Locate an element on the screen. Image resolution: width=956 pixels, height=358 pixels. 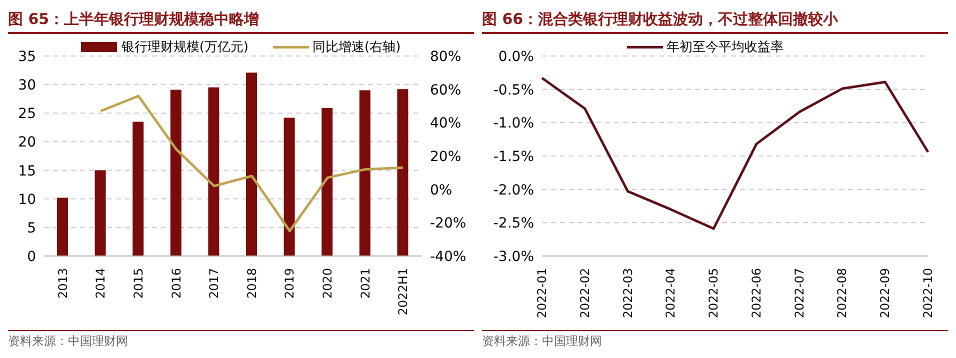
x-tick-label: 2022-06 is located at coordinates (756, 293).